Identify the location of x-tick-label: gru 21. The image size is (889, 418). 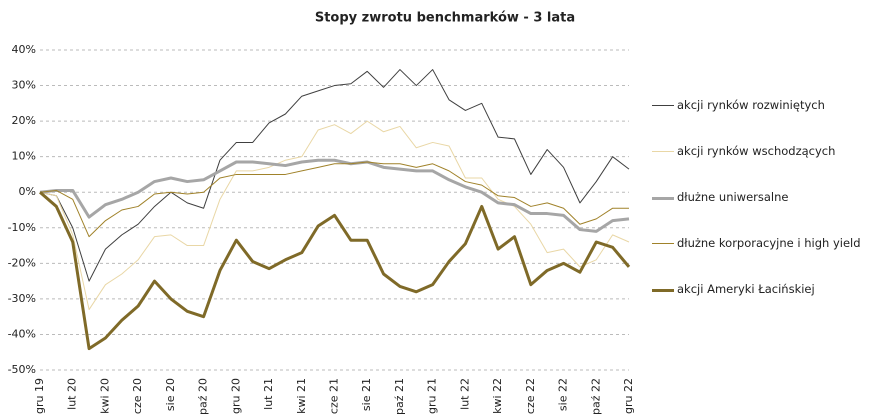
(432, 396).